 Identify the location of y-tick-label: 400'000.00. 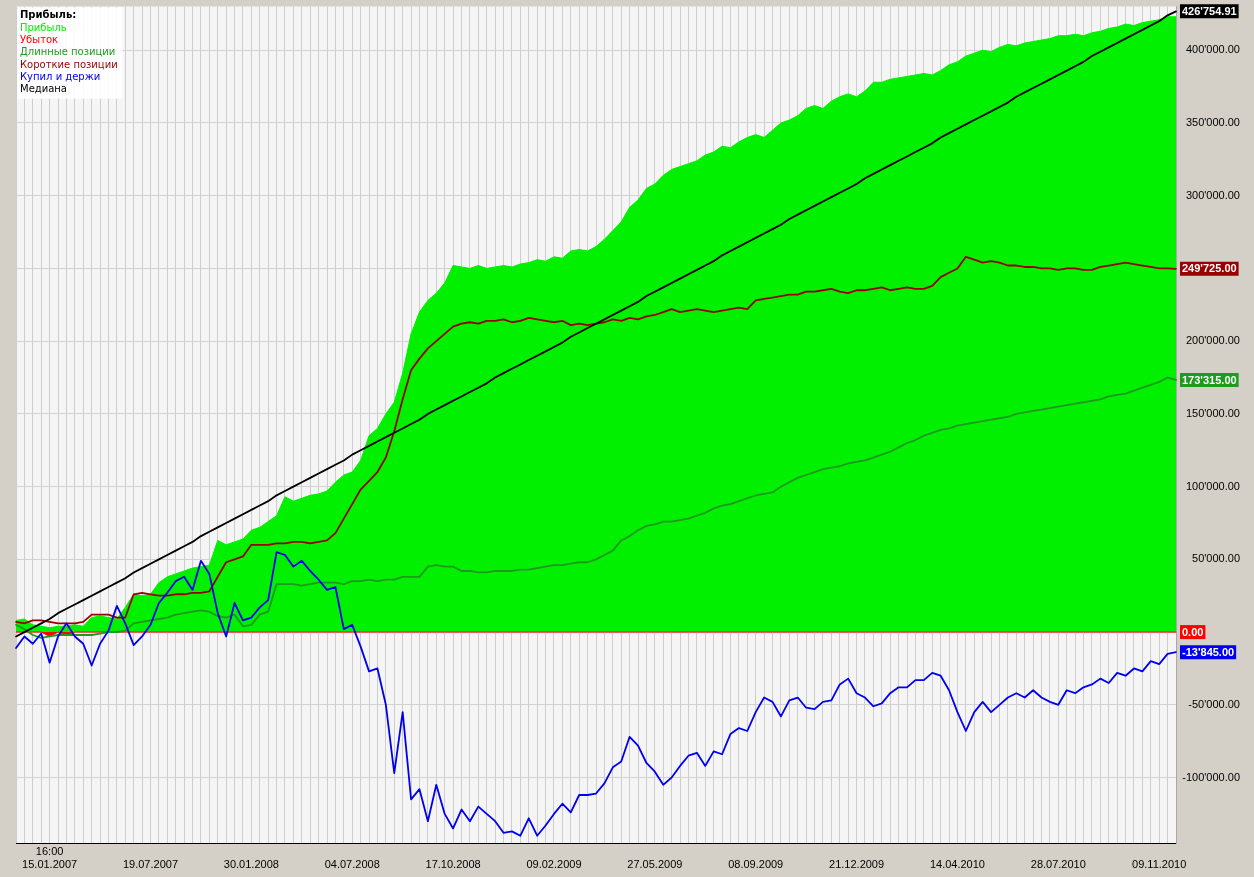
(1212, 49).